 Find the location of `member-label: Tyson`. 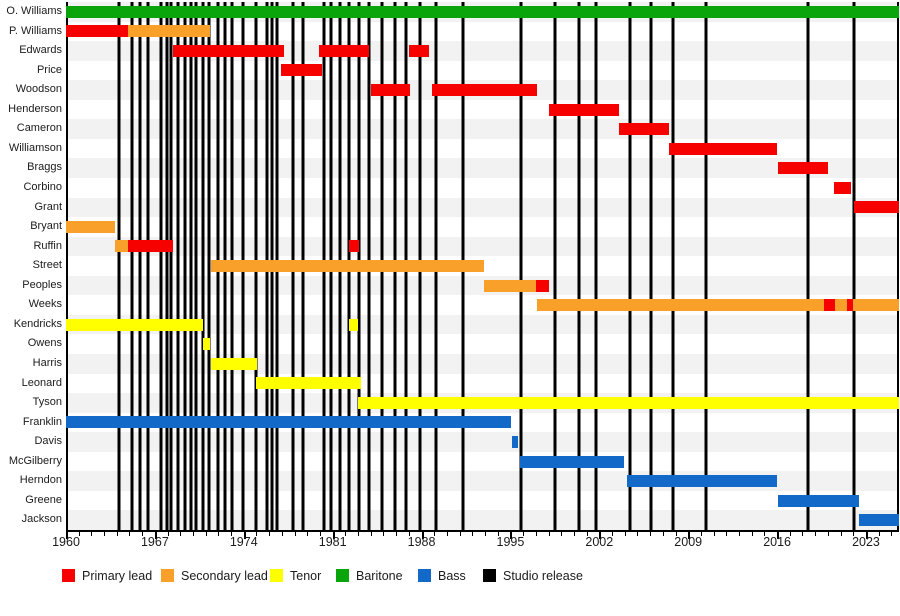

member-label: Tyson is located at coordinates (47, 402).